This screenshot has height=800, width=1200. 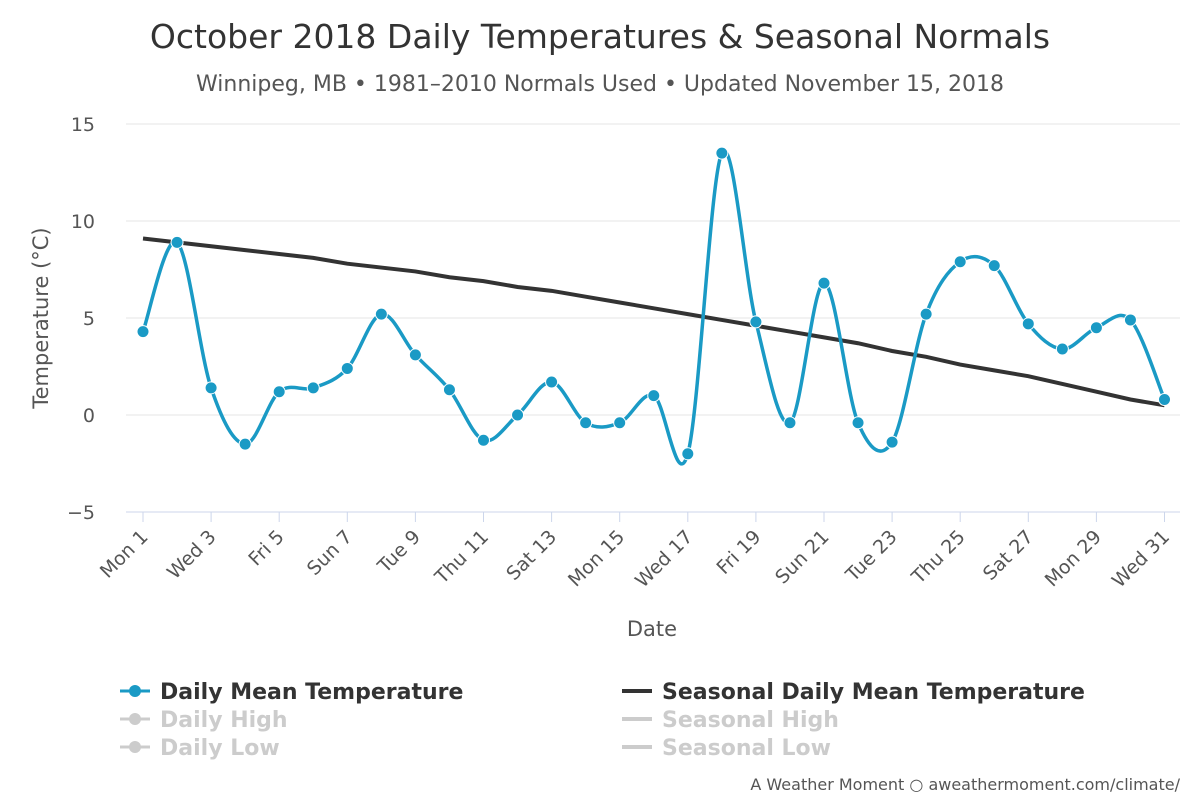 What do you see at coordinates (1073, 558) in the screenshot?
I see `x-tick-label: Mon 29` at bounding box center [1073, 558].